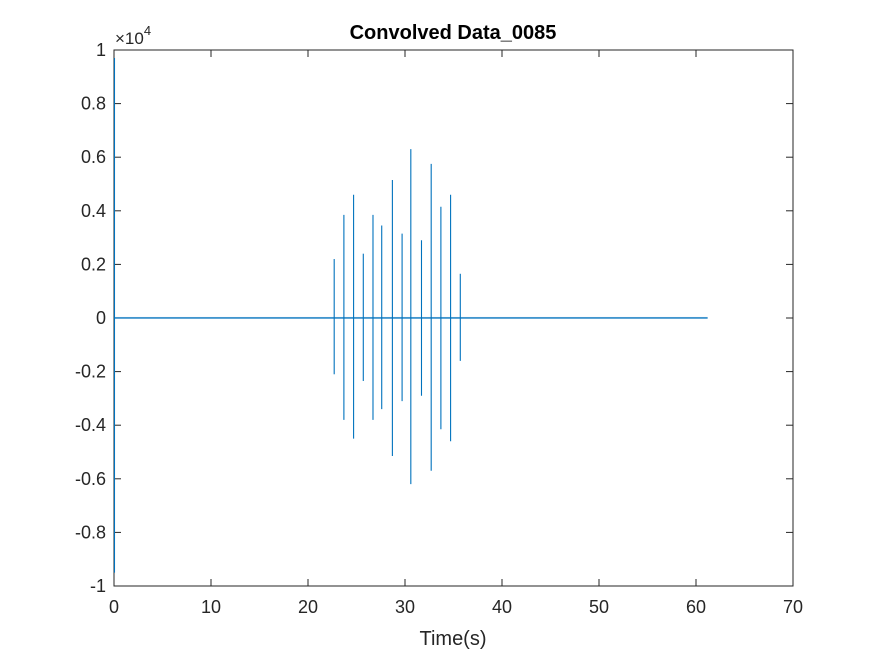 The width and height of the screenshot is (875, 656). Describe the element at coordinates (211, 607) in the screenshot. I see `x-tick-label: 10` at that location.